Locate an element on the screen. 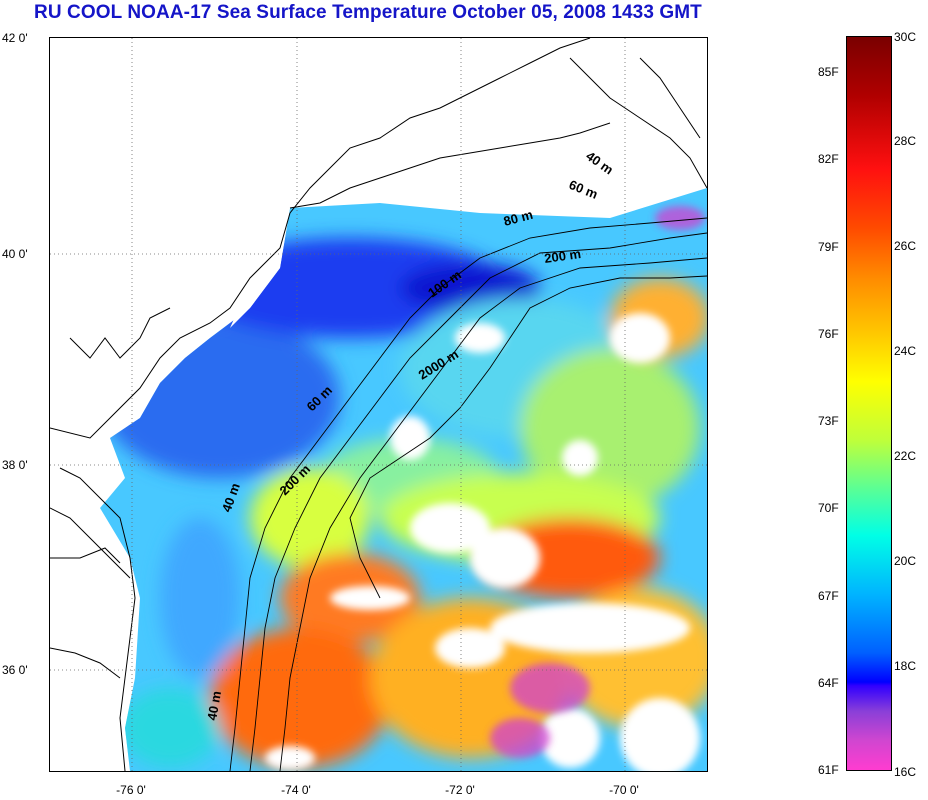 This screenshot has height=800, width=928. colorbar-c-18: 18C is located at coordinates (905, 666).